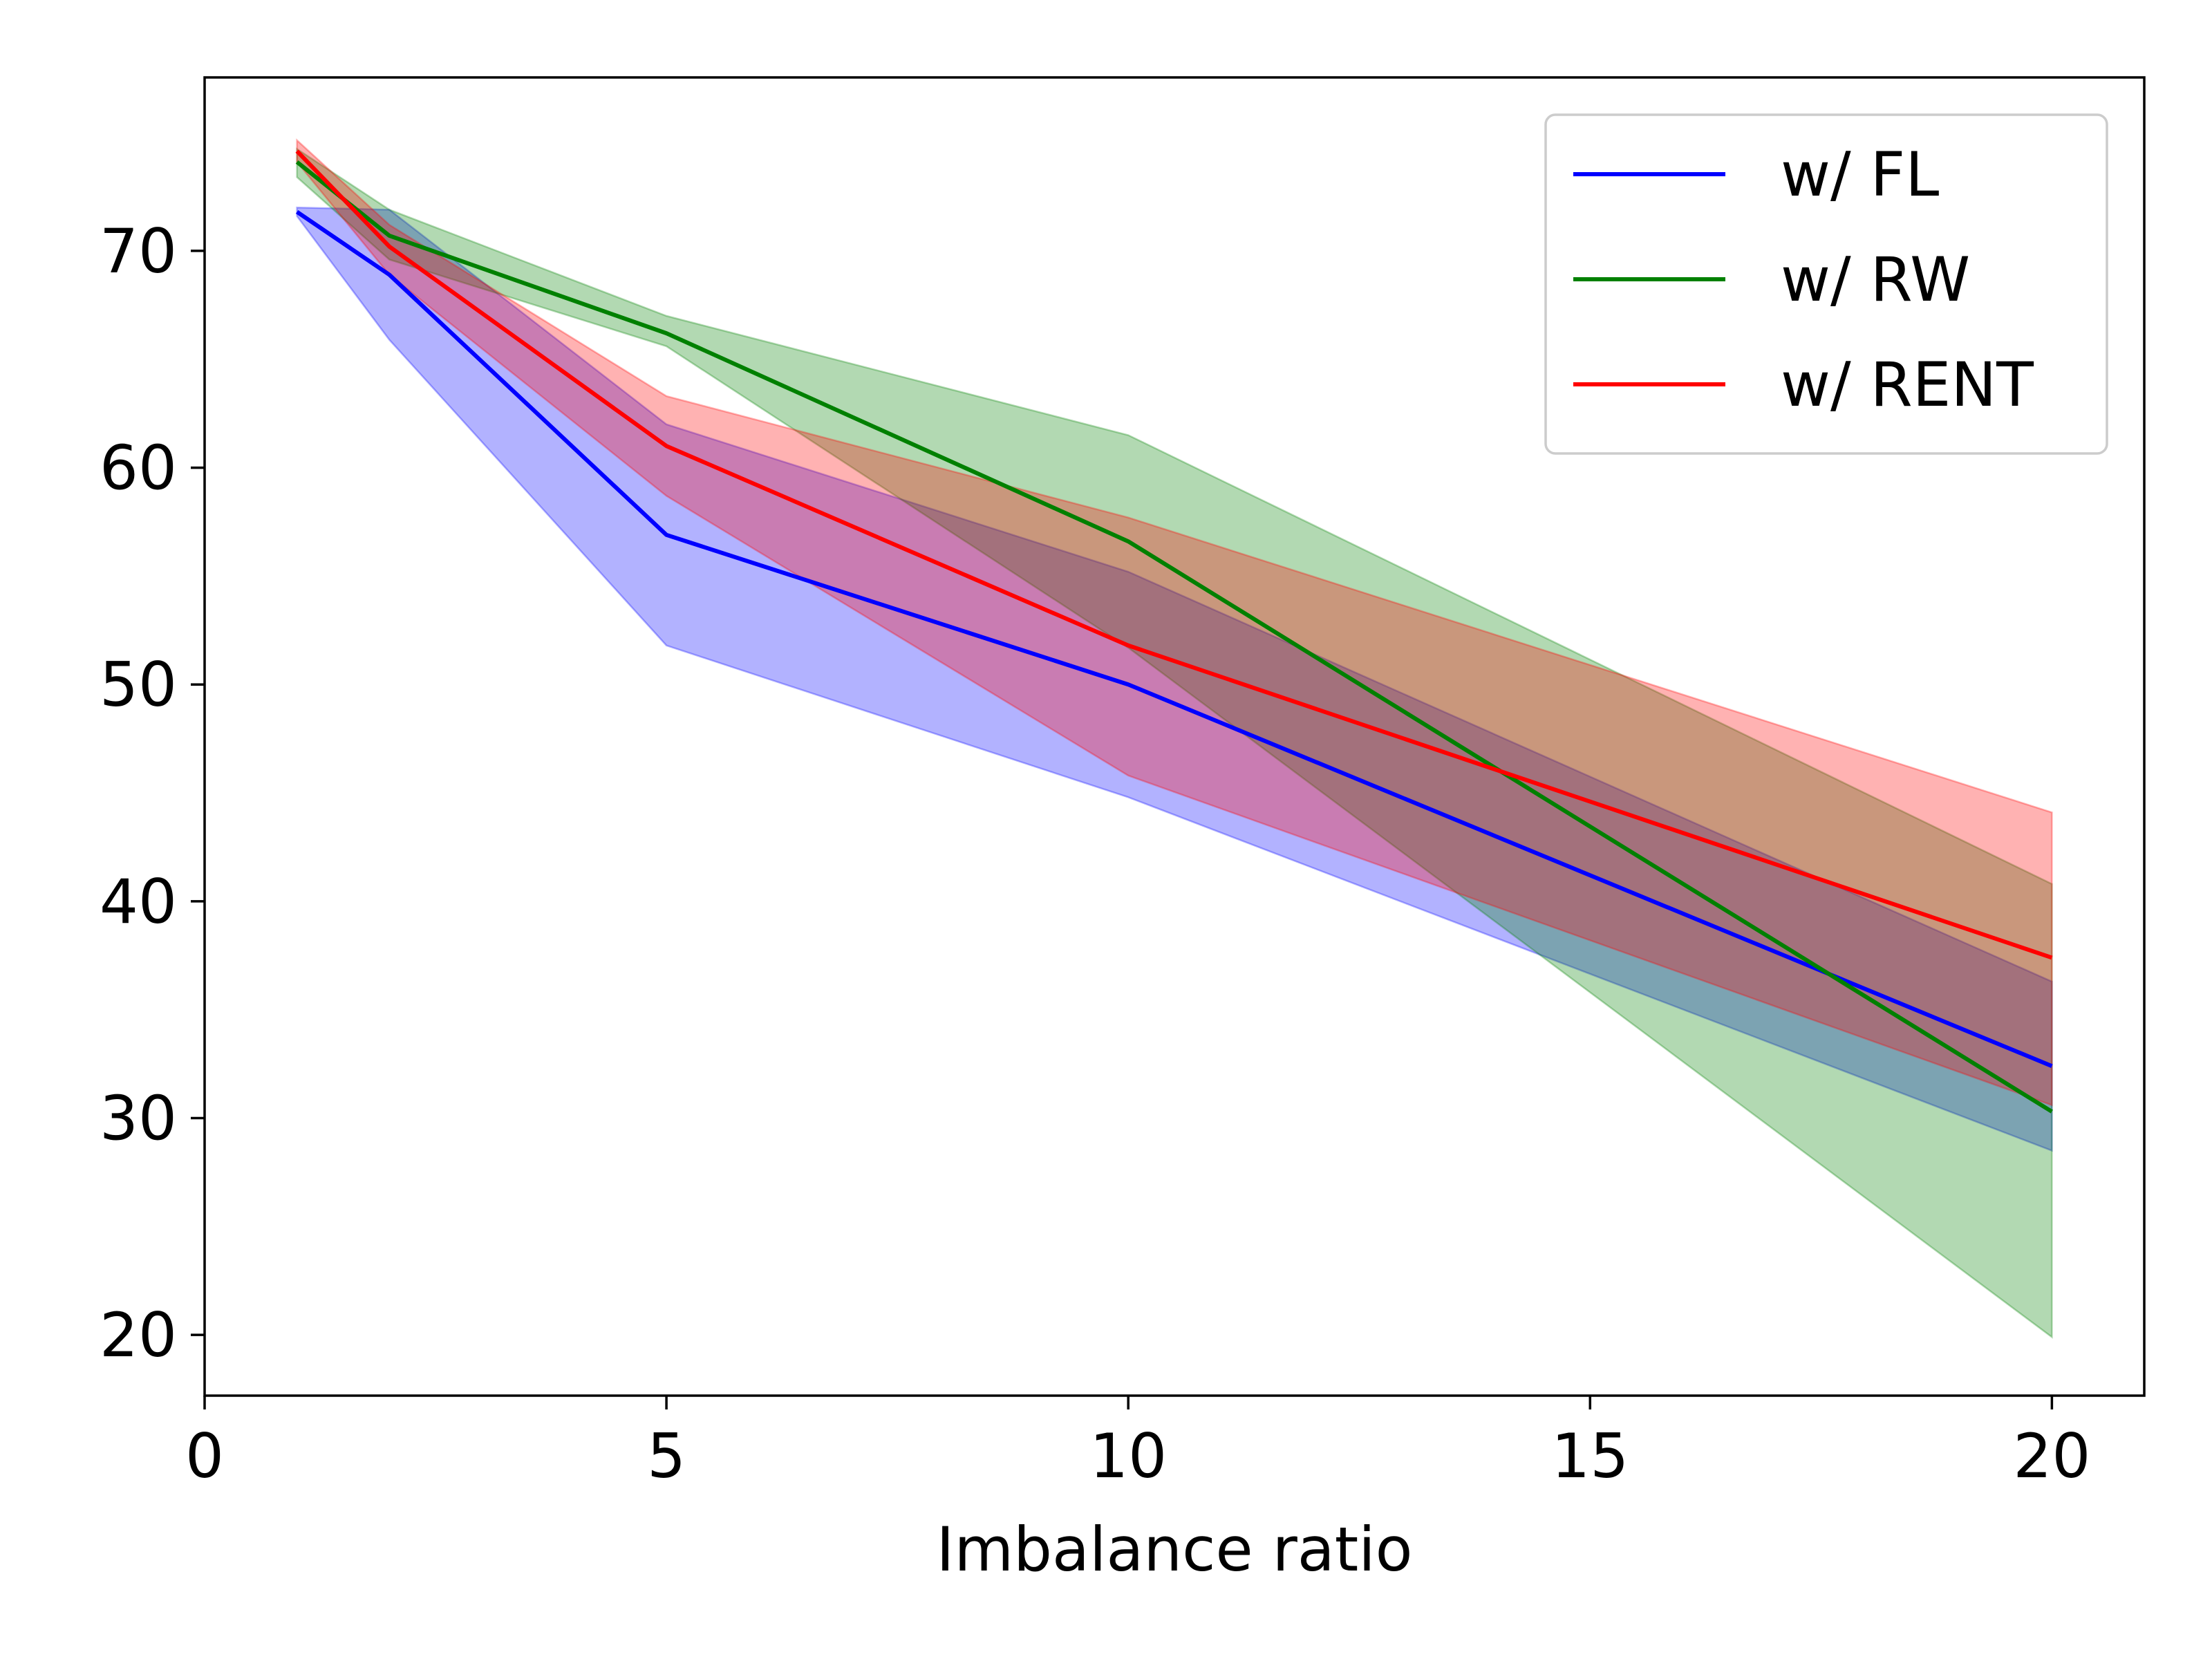  I want to click on legend-frame, so click(1826, 284).